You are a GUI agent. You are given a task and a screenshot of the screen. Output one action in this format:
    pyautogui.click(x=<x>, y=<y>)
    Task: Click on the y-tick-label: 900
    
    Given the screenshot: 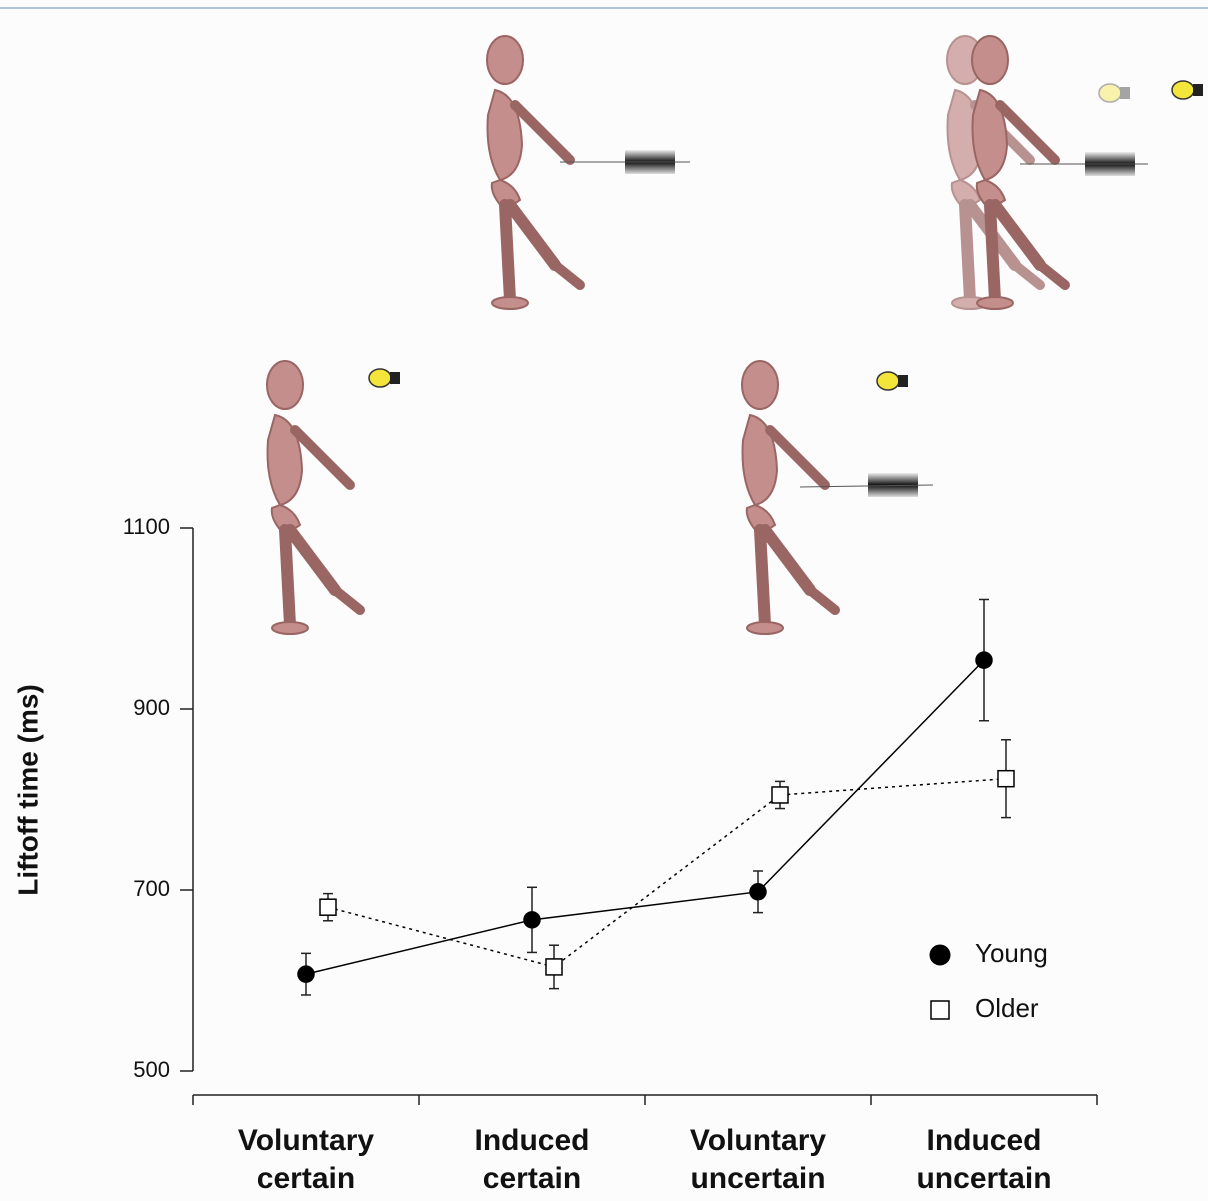 What is the action you would take?
    pyautogui.click(x=151, y=707)
    